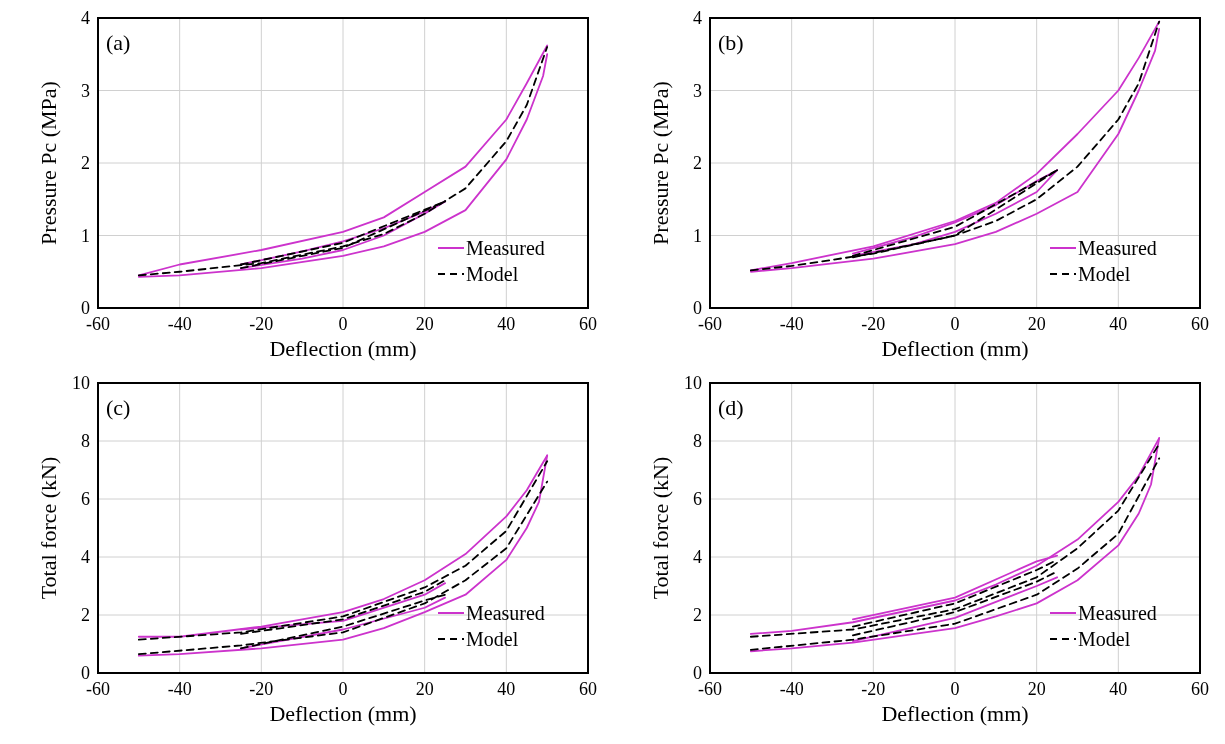 This screenshot has height=744, width=1225. I want to click on annotation: (c), so click(118, 407).